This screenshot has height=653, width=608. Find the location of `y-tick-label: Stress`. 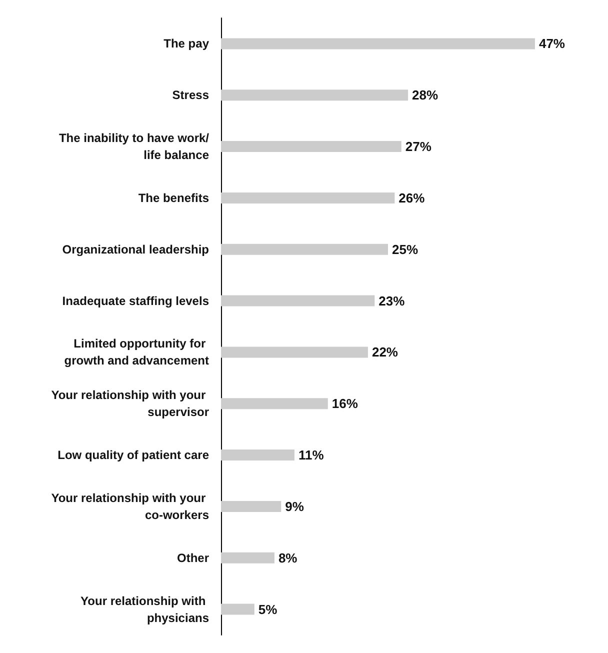

y-tick-label: Stress is located at coordinates (191, 95).